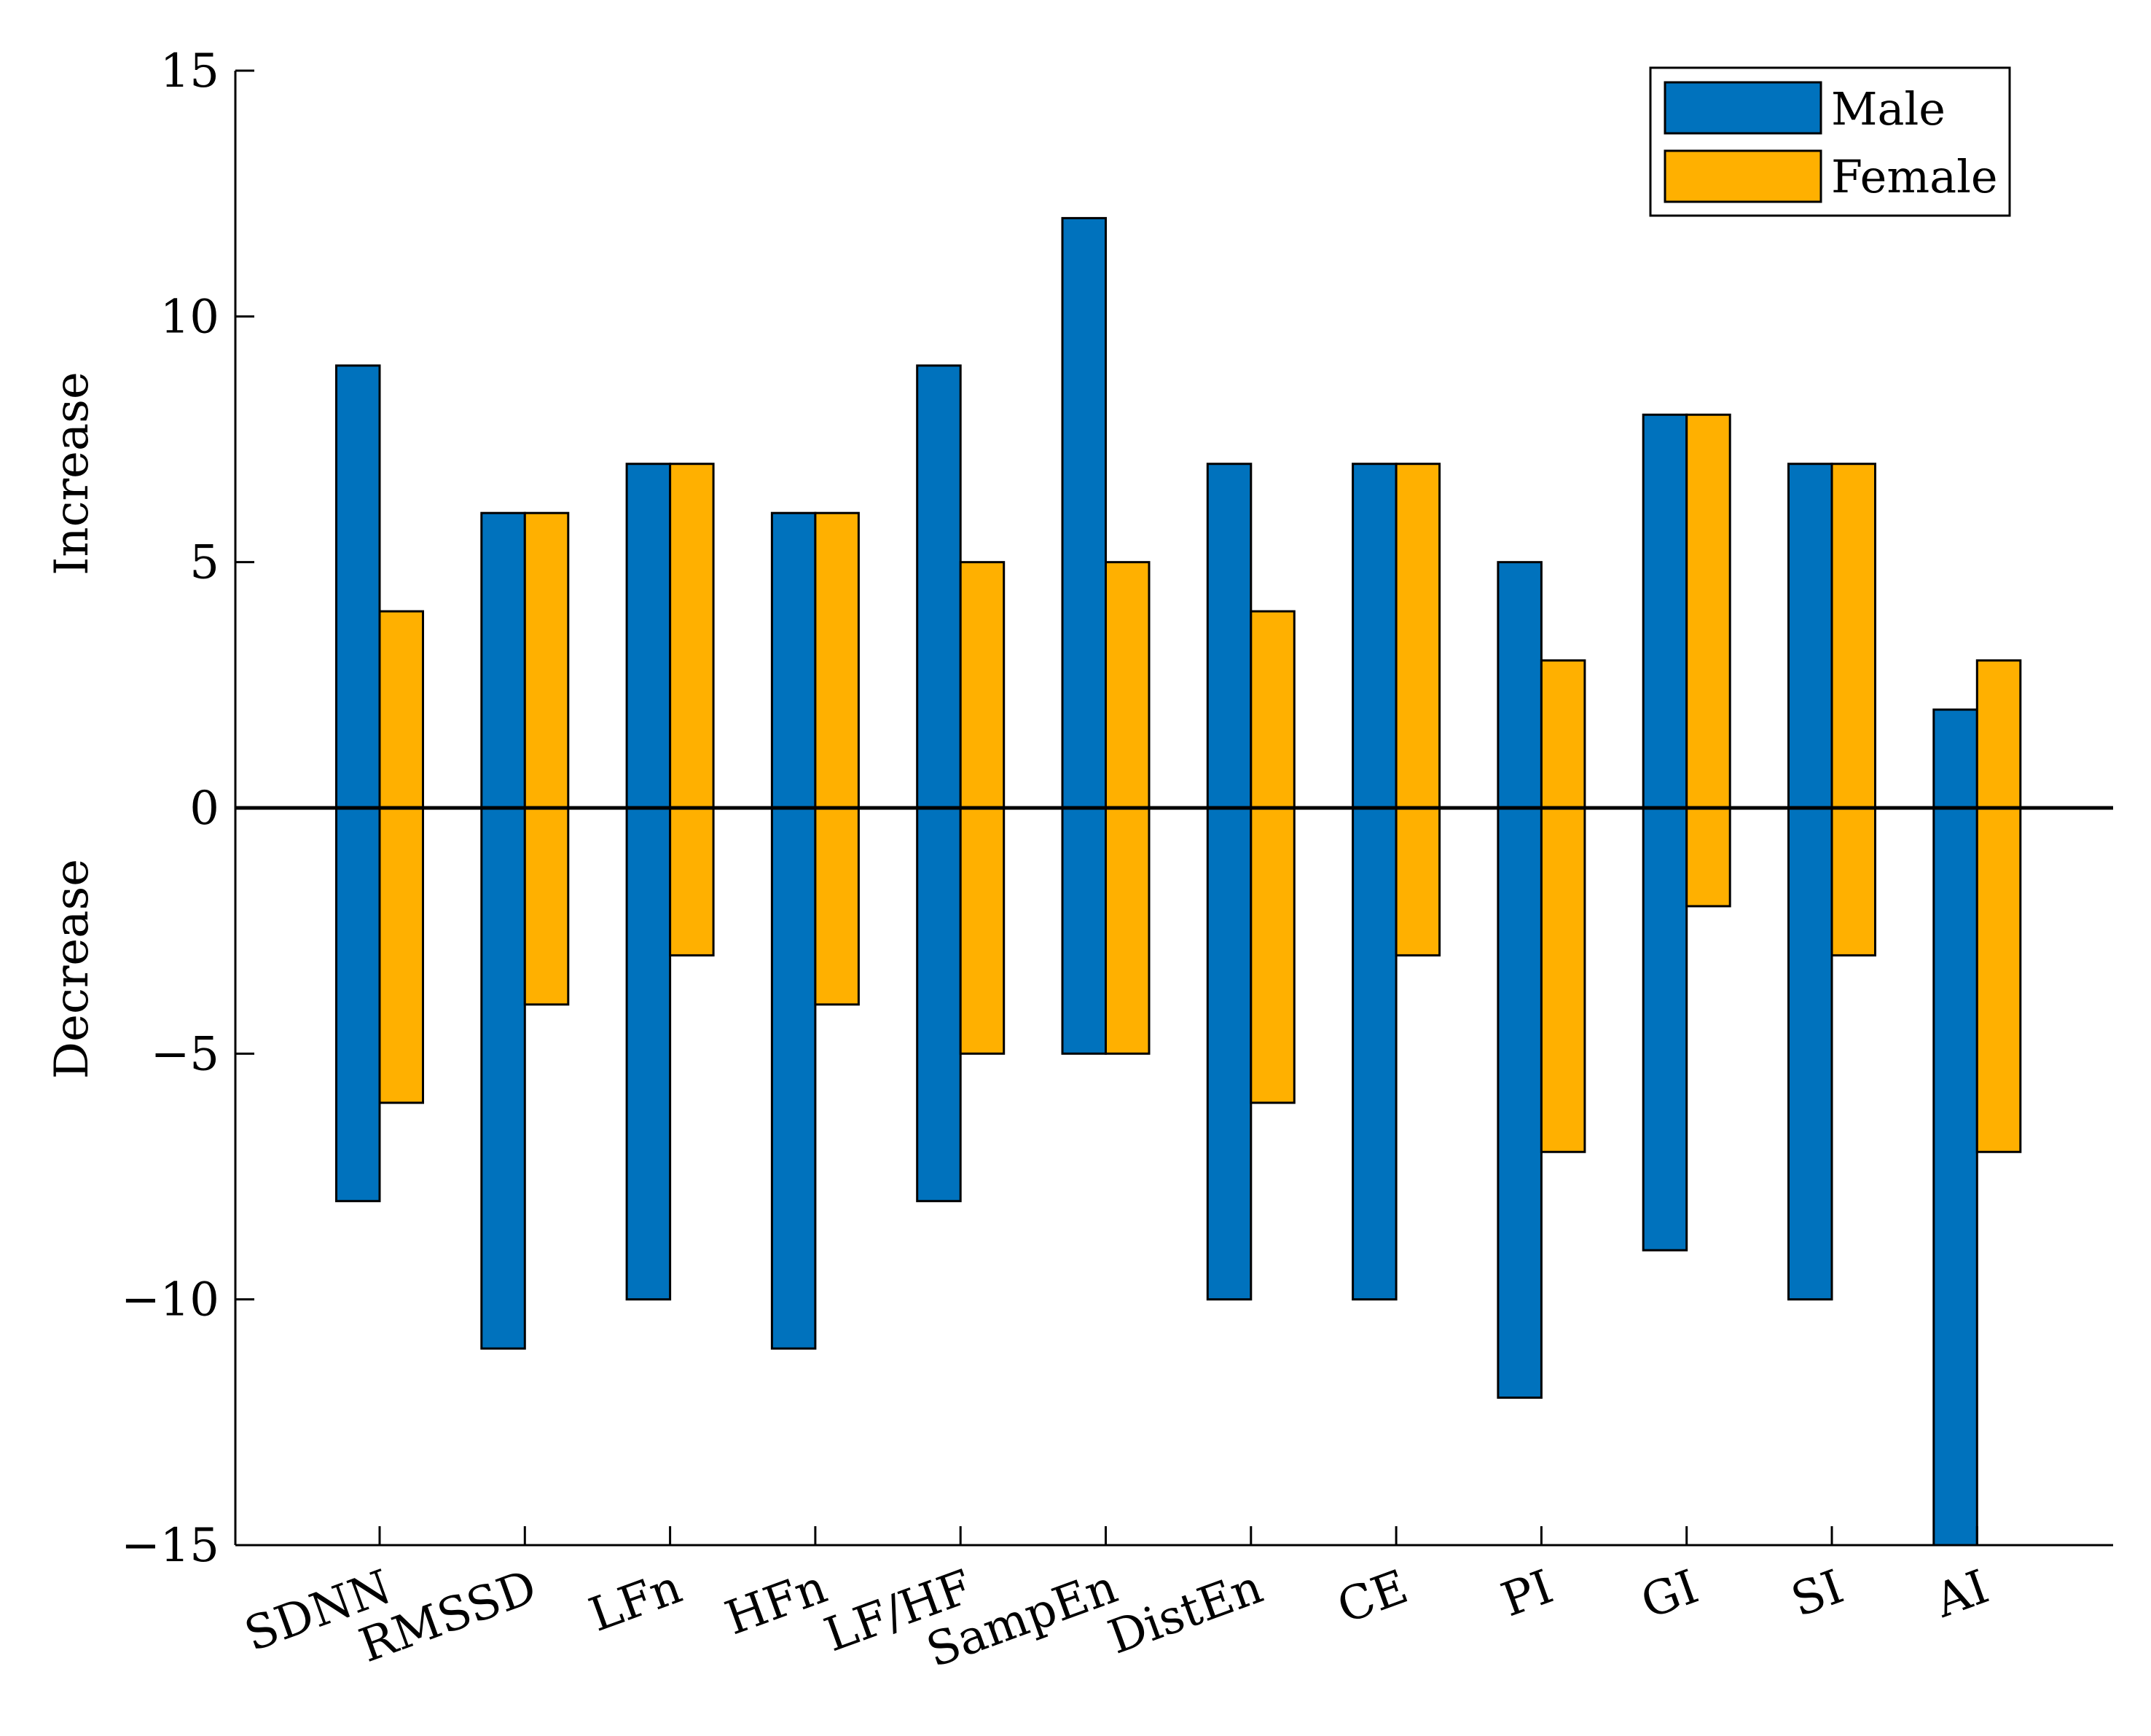 The image size is (2151, 1736). Describe the element at coordinates (1520, 980) in the screenshot. I see `bar-male-pi` at that location.